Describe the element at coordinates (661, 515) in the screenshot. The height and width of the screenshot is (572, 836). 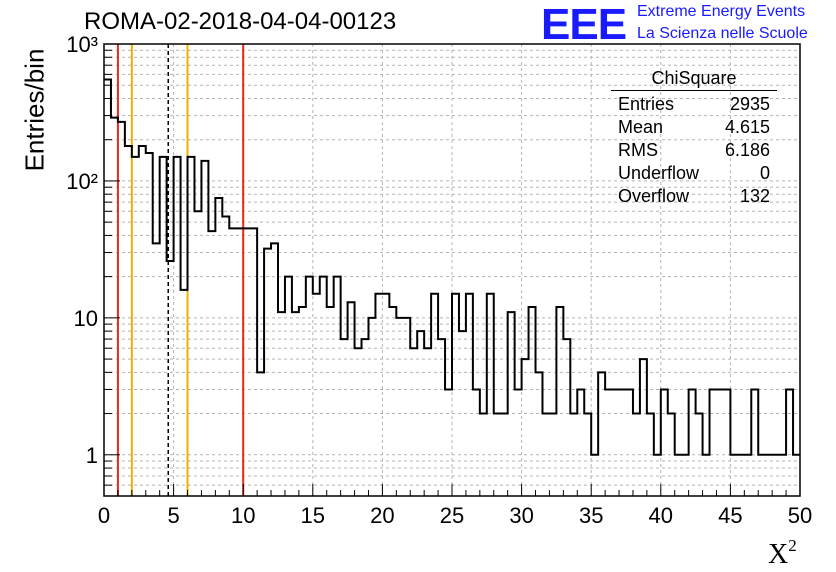
I see `x-tick-label: 40` at that location.